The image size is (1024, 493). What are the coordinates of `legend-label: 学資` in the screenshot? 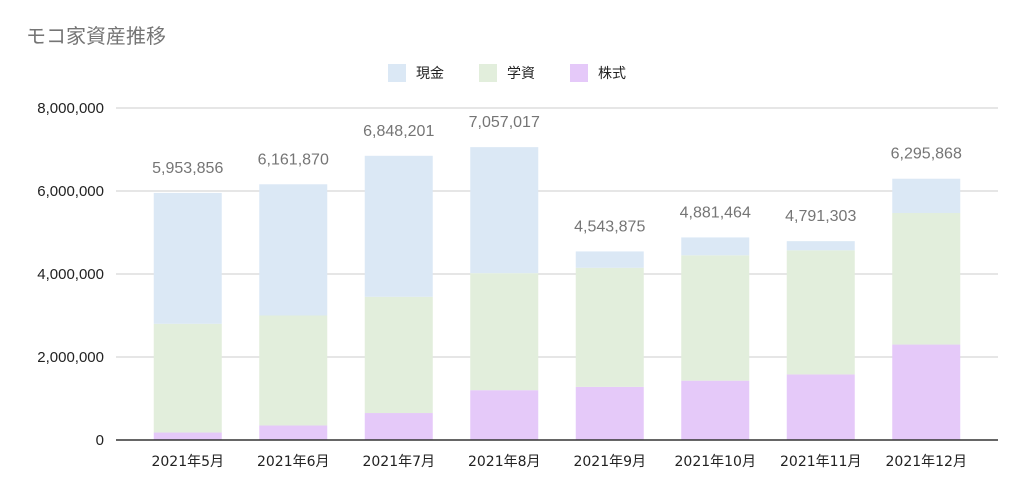 It's located at (521, 74).